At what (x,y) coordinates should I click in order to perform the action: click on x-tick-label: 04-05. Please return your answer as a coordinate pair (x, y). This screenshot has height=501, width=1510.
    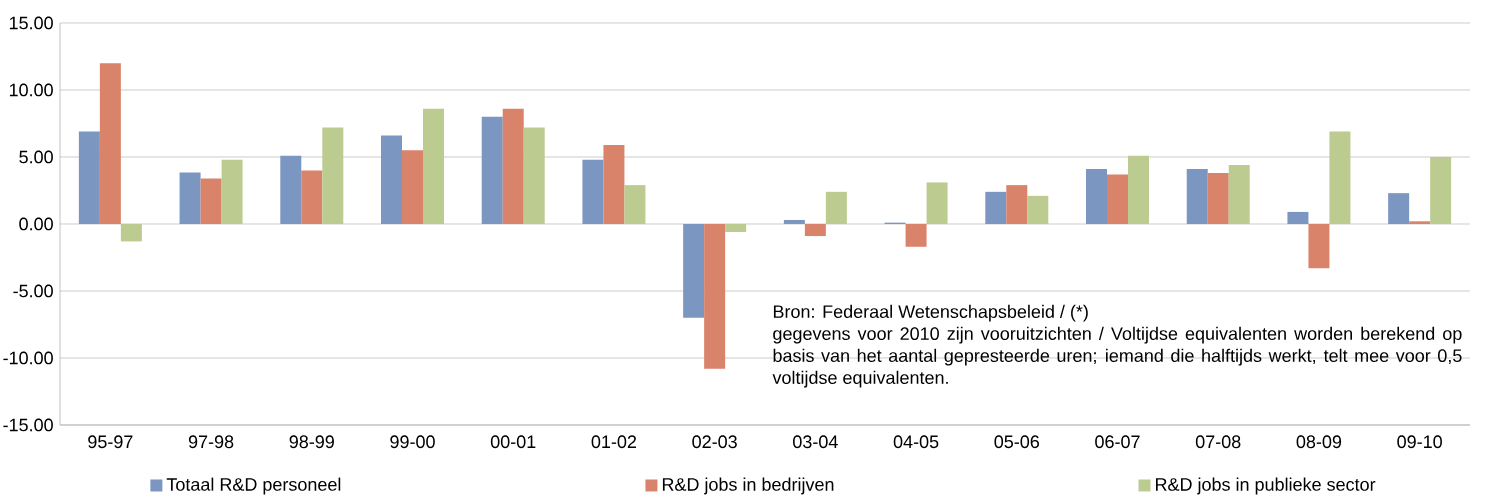
    Looking at the image, I should click on (916, 442).